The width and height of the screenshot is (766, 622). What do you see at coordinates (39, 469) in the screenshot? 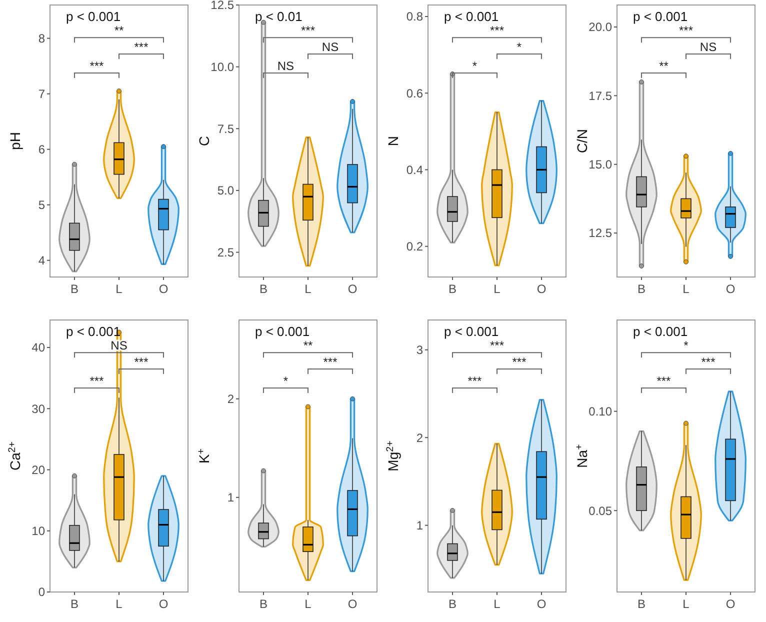
I see `y-tick-label: 20` at bounding box center [39, 469].